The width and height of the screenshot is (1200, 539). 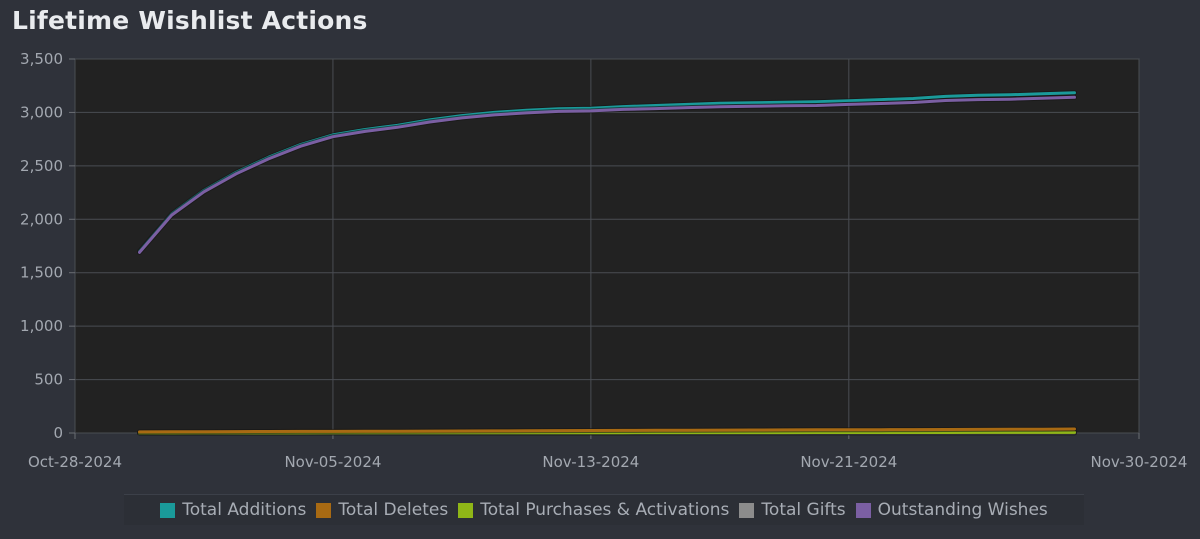 What do you see at coordinates (75, 462) in the screenshot?
I see `x-tick-label: Oct-28-2024` at bounding box center [75, 462].